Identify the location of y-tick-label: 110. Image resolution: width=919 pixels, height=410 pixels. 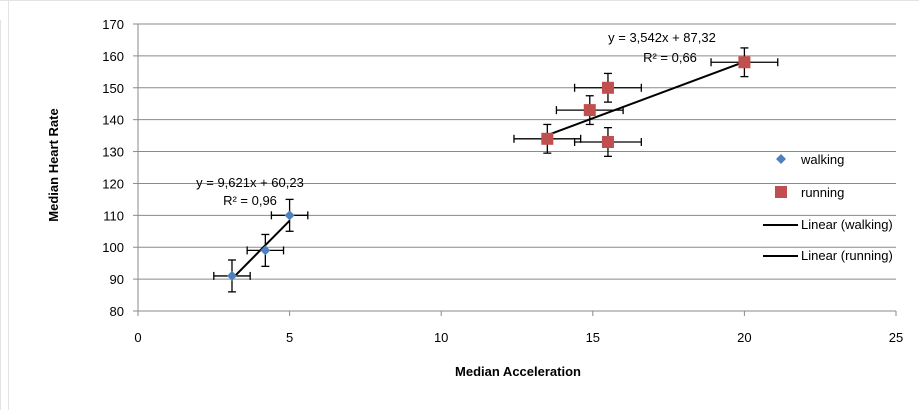
(113, 215).